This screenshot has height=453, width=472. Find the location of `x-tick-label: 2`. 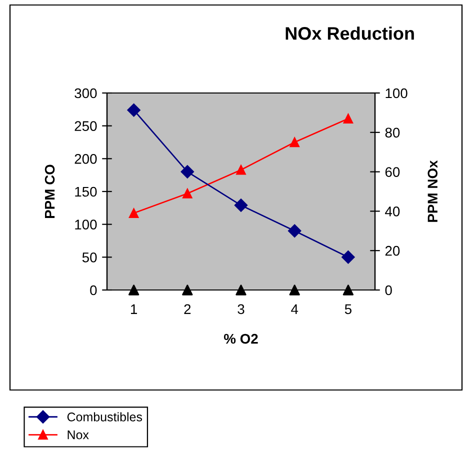

x-tick-label: 2 is located at coordinates (187, 309).